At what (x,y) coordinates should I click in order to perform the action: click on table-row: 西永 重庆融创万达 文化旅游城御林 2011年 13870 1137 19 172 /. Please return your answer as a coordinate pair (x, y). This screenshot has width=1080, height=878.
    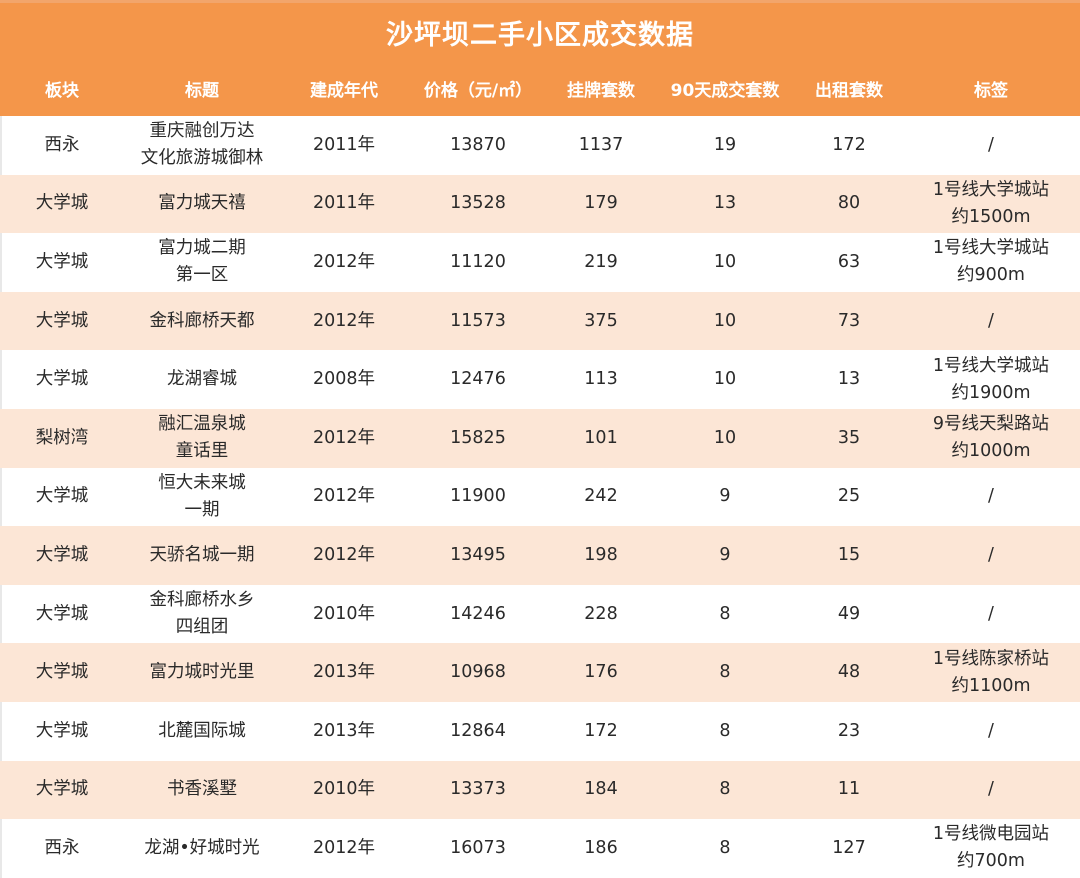
    Looking at the image, I should click on (540, 145).